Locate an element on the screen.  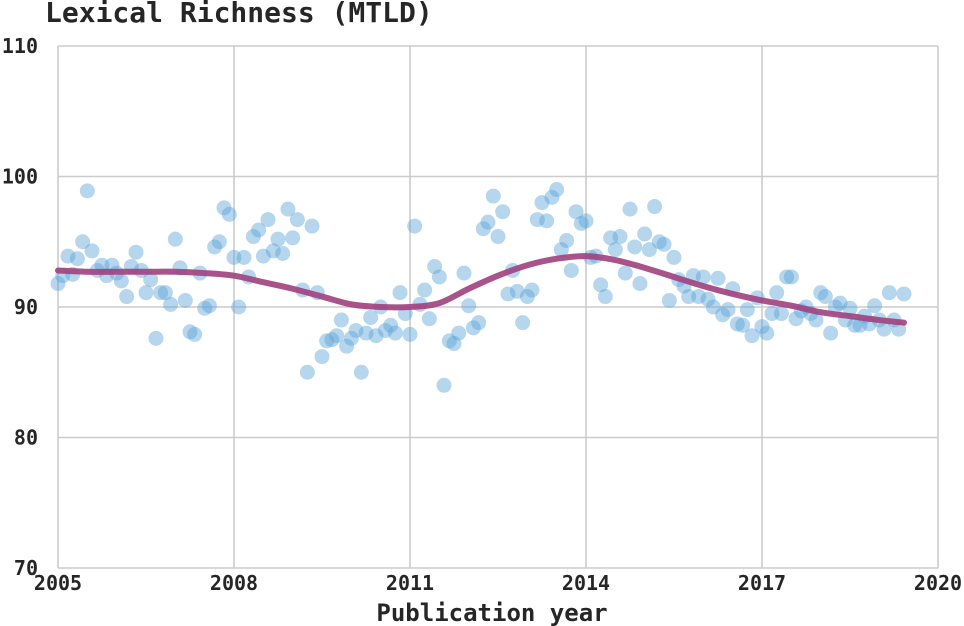
trend-line-group is located at coordinates (481, 289).